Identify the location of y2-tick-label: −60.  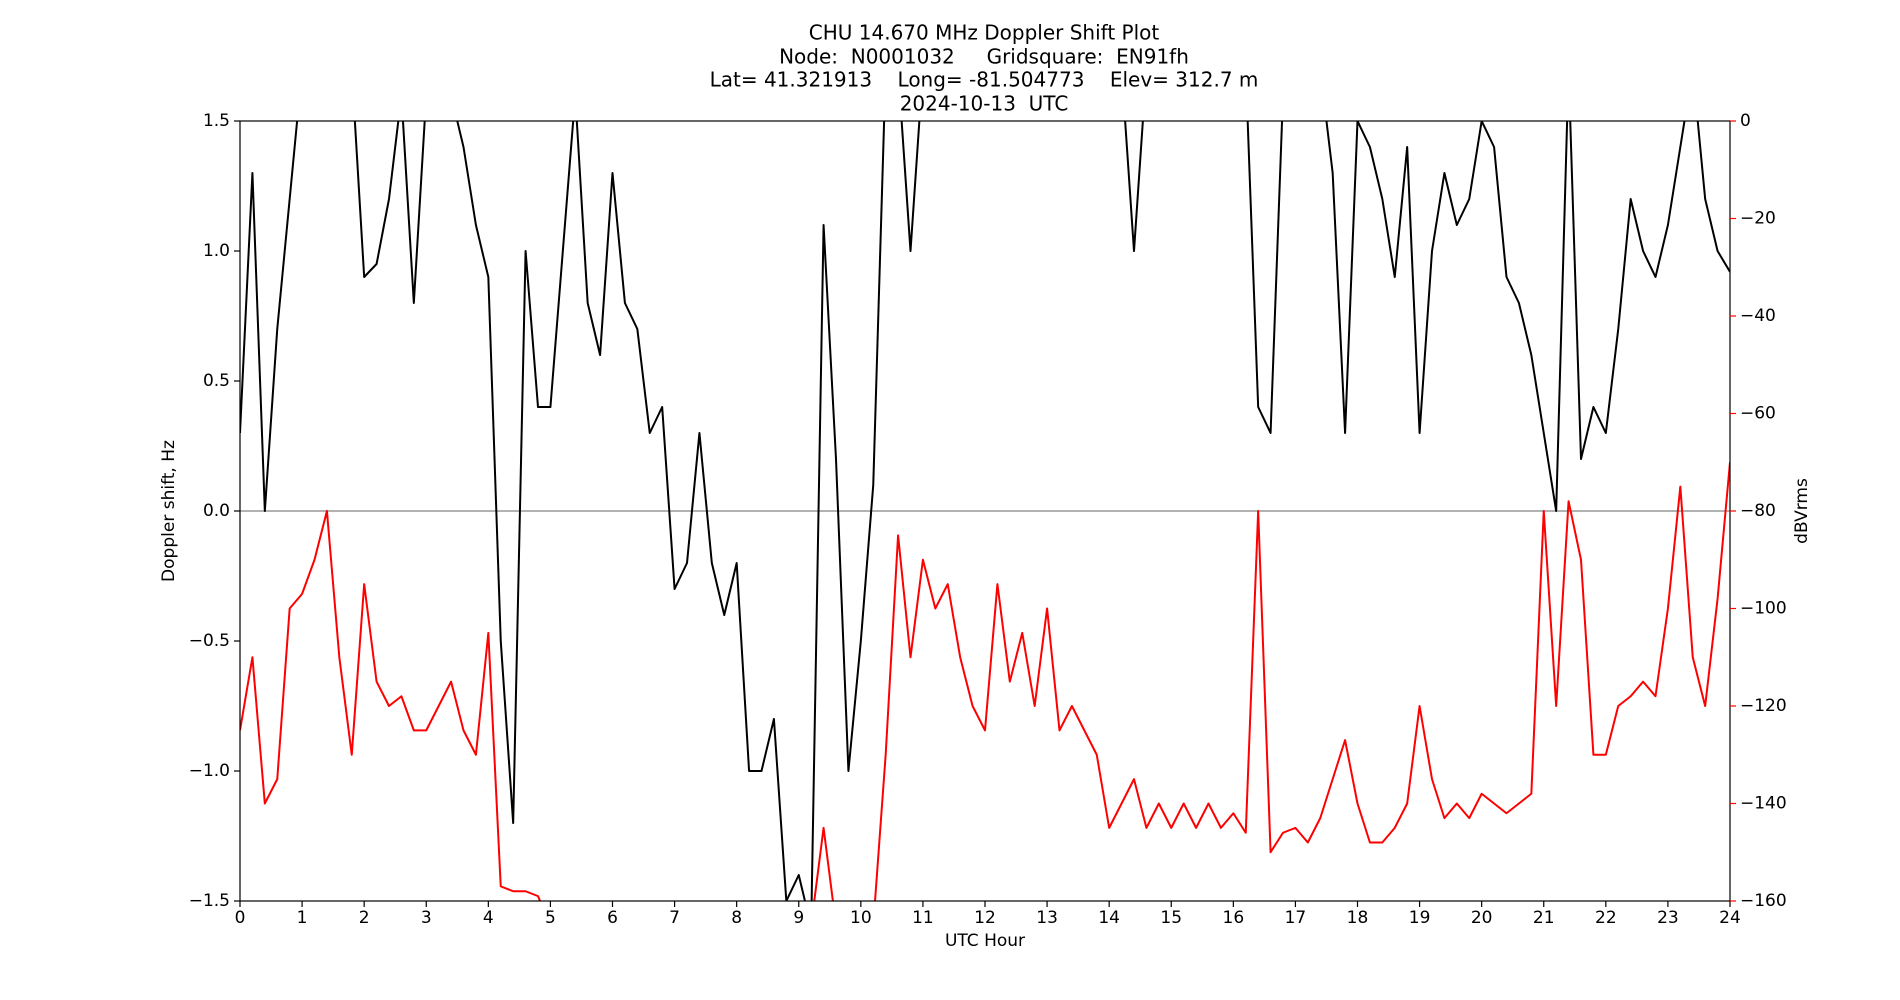
(1758, 414).